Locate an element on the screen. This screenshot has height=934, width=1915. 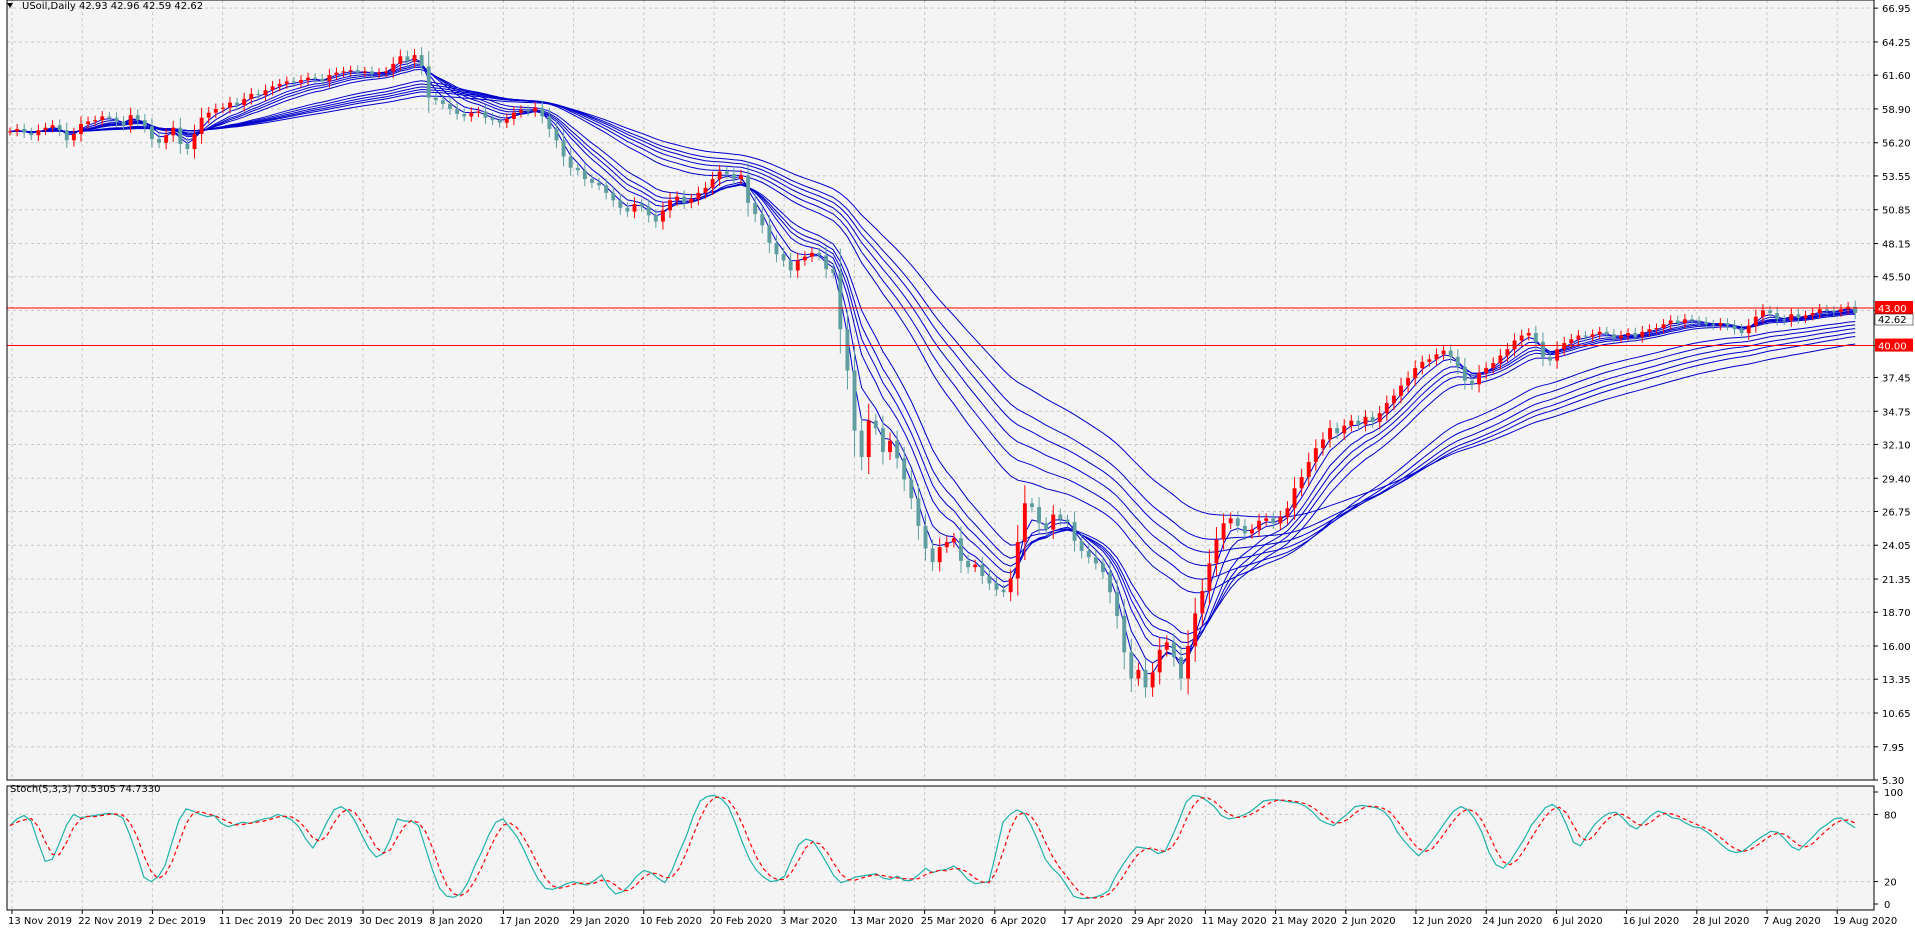
date-tick-label: 29 Apr 2020 is located at coordinates (1162, 921).